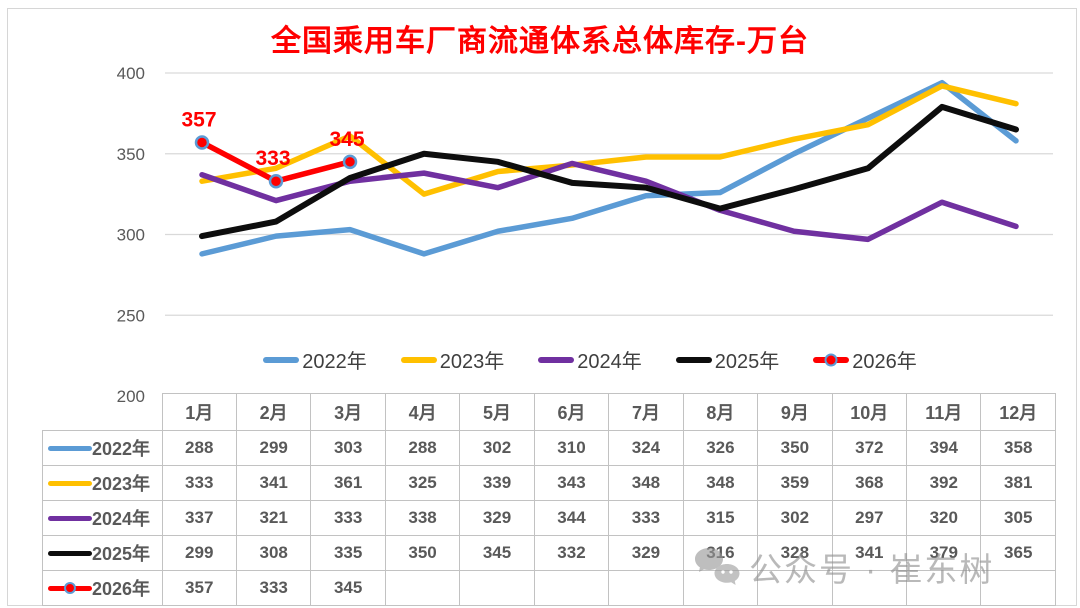 This screenshot has width=1080, height=608. Describe the element at coordinates (609, 362) in the screenshot. I see `legend-label: 2024年` at that location.